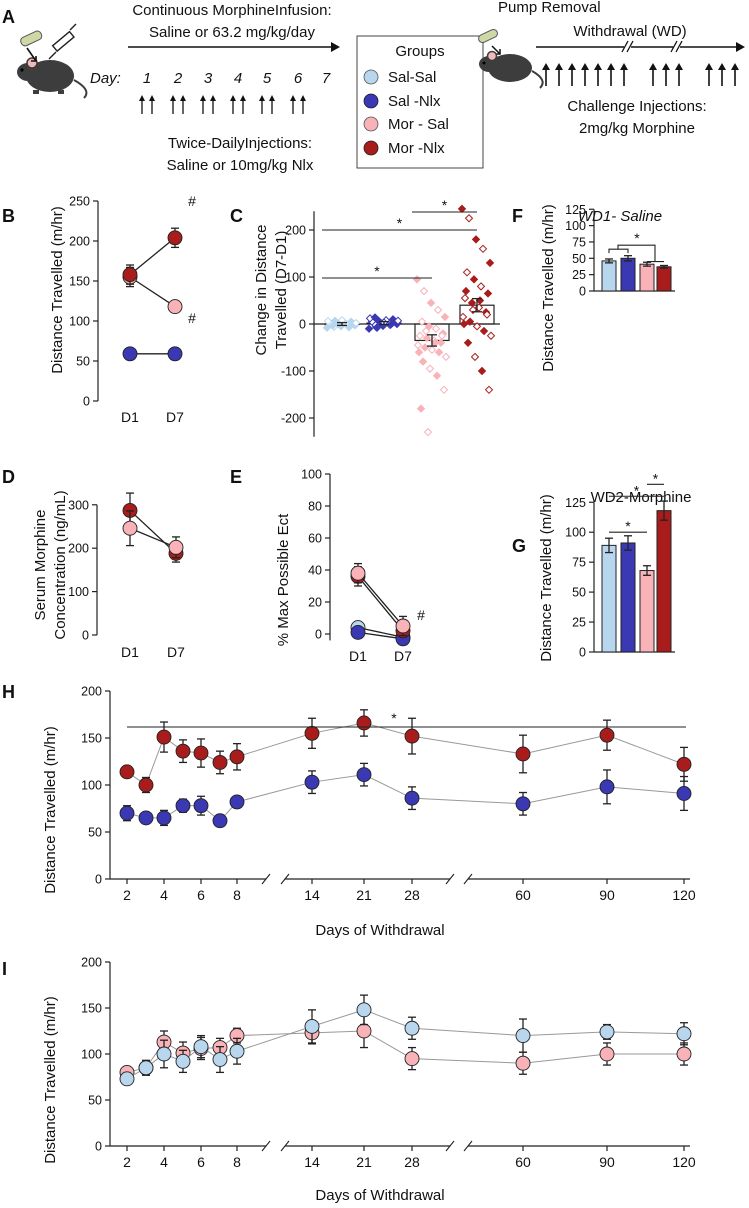 Image resolution: width=749 pixels, height=1208 pixels. What do you see at coordinates (8, 692) in the screenshot?
I see `panel-label-h: H` at bounding box center [8, 692].